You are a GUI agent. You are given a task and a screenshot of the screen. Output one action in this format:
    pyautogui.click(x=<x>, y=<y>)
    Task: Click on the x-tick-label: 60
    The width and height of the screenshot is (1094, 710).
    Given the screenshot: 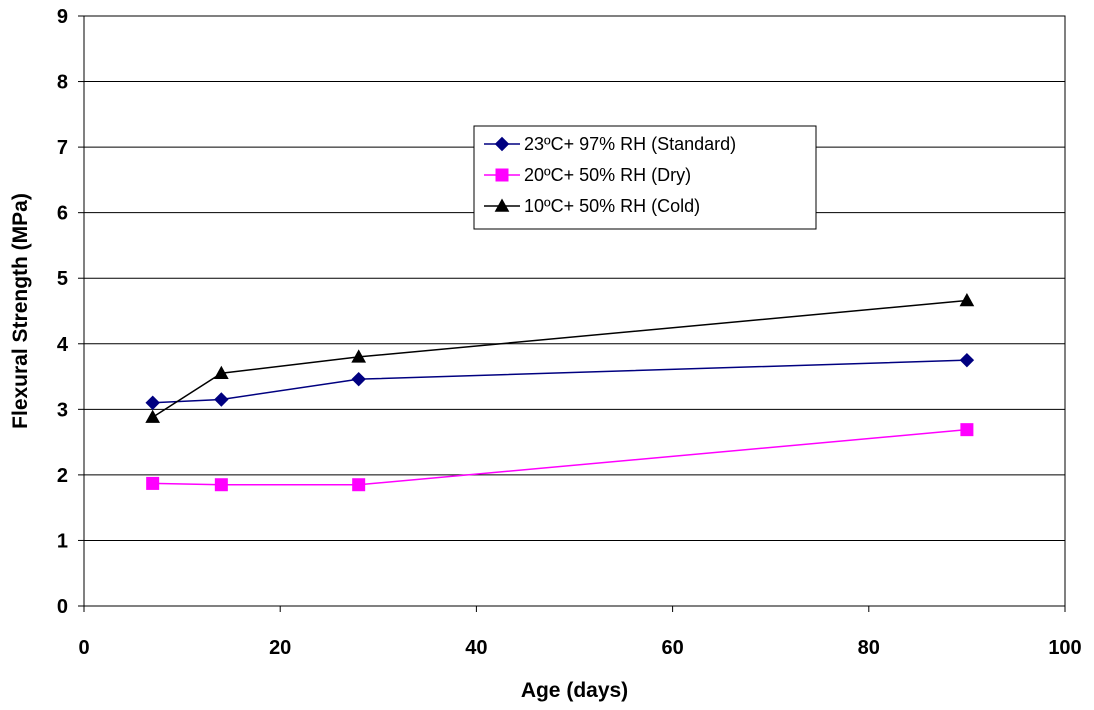 What is the action you would take?
    pyautogui.click(x=672, y=648)
    